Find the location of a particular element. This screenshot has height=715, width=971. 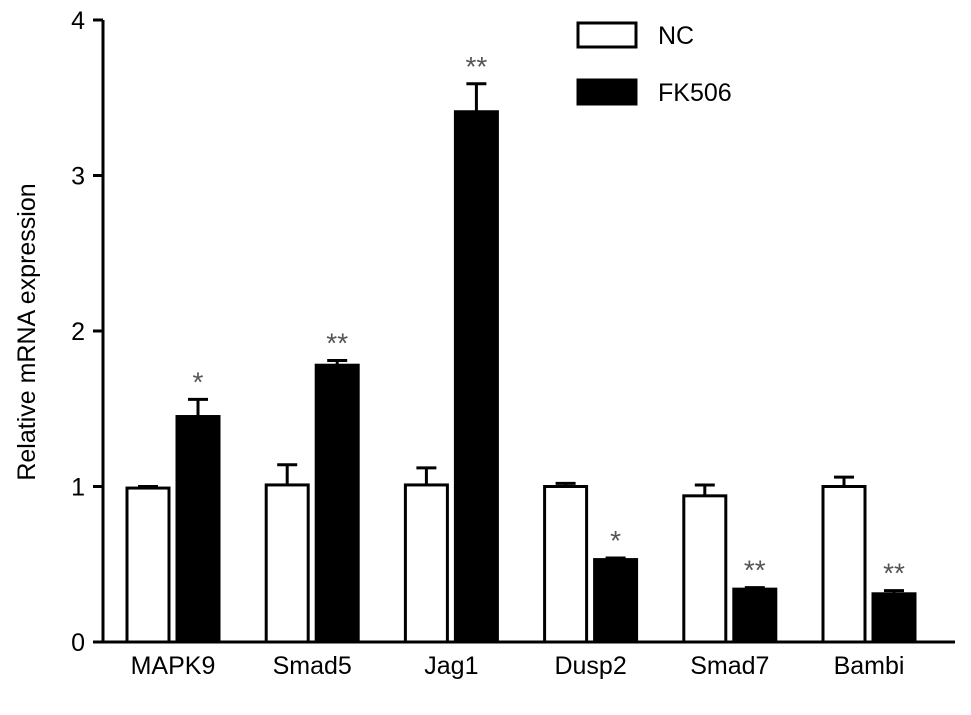

bar-NC-Dusp2 is located at coordinates (566, 564).